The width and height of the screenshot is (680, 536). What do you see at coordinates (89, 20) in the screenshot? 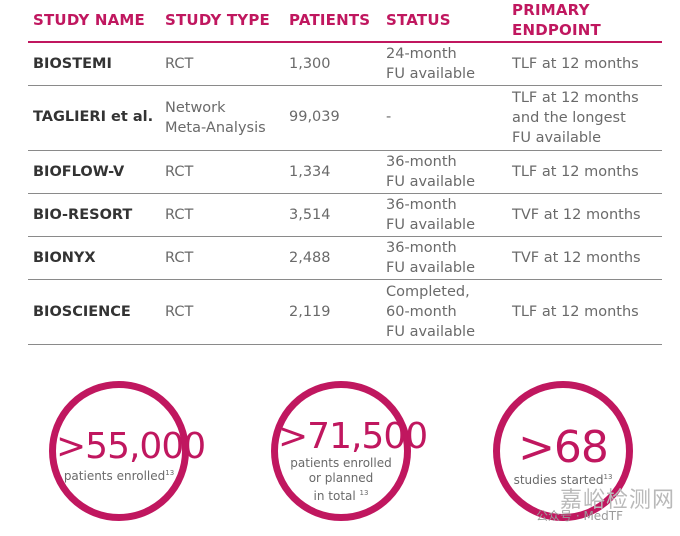
I see `header-study-name: STUDY NAME` at bounding box center [89, 20].